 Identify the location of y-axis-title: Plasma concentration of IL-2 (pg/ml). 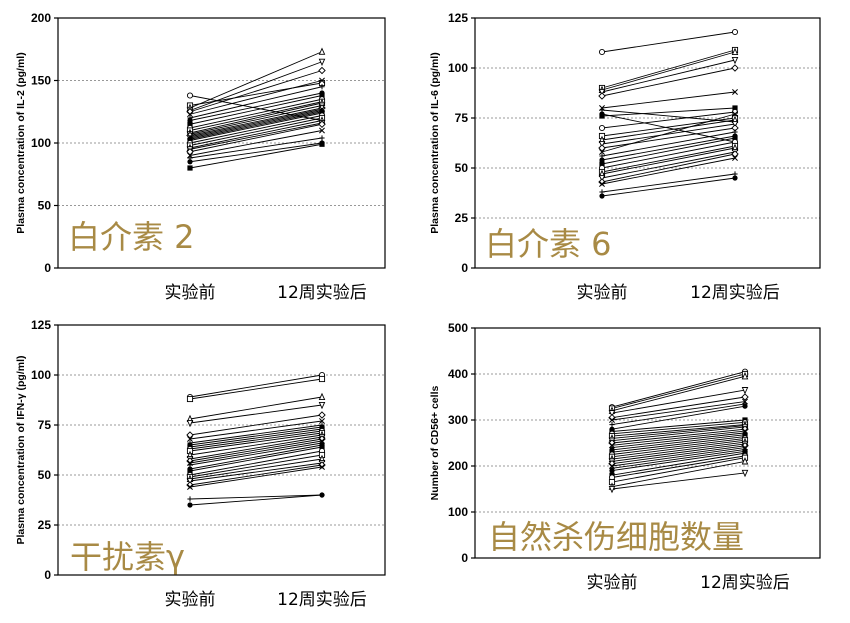
(21, 142).